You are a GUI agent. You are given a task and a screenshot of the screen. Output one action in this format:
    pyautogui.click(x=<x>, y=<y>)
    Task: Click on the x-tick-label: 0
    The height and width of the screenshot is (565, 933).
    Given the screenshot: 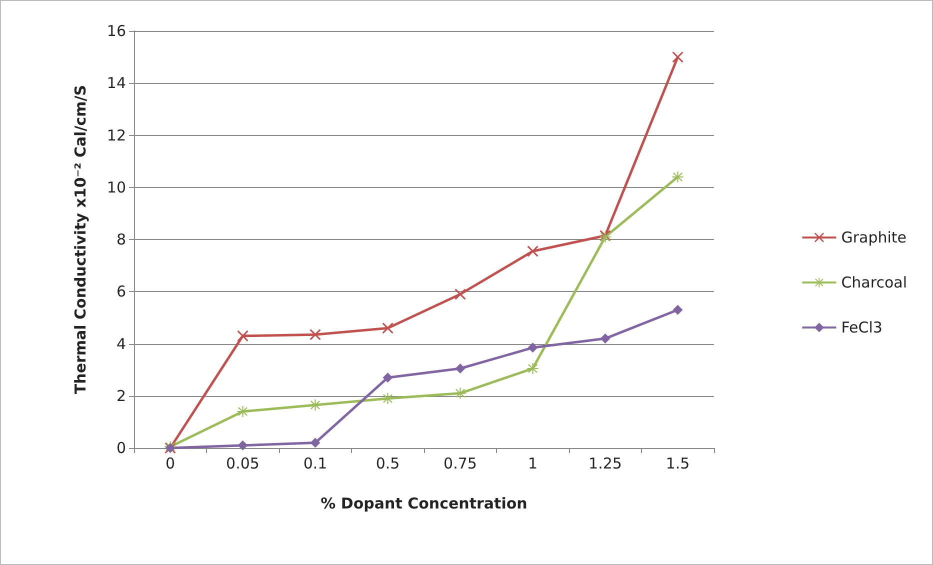 What is the action you would take?
    pyautogui.click(x=170, y=463)
    